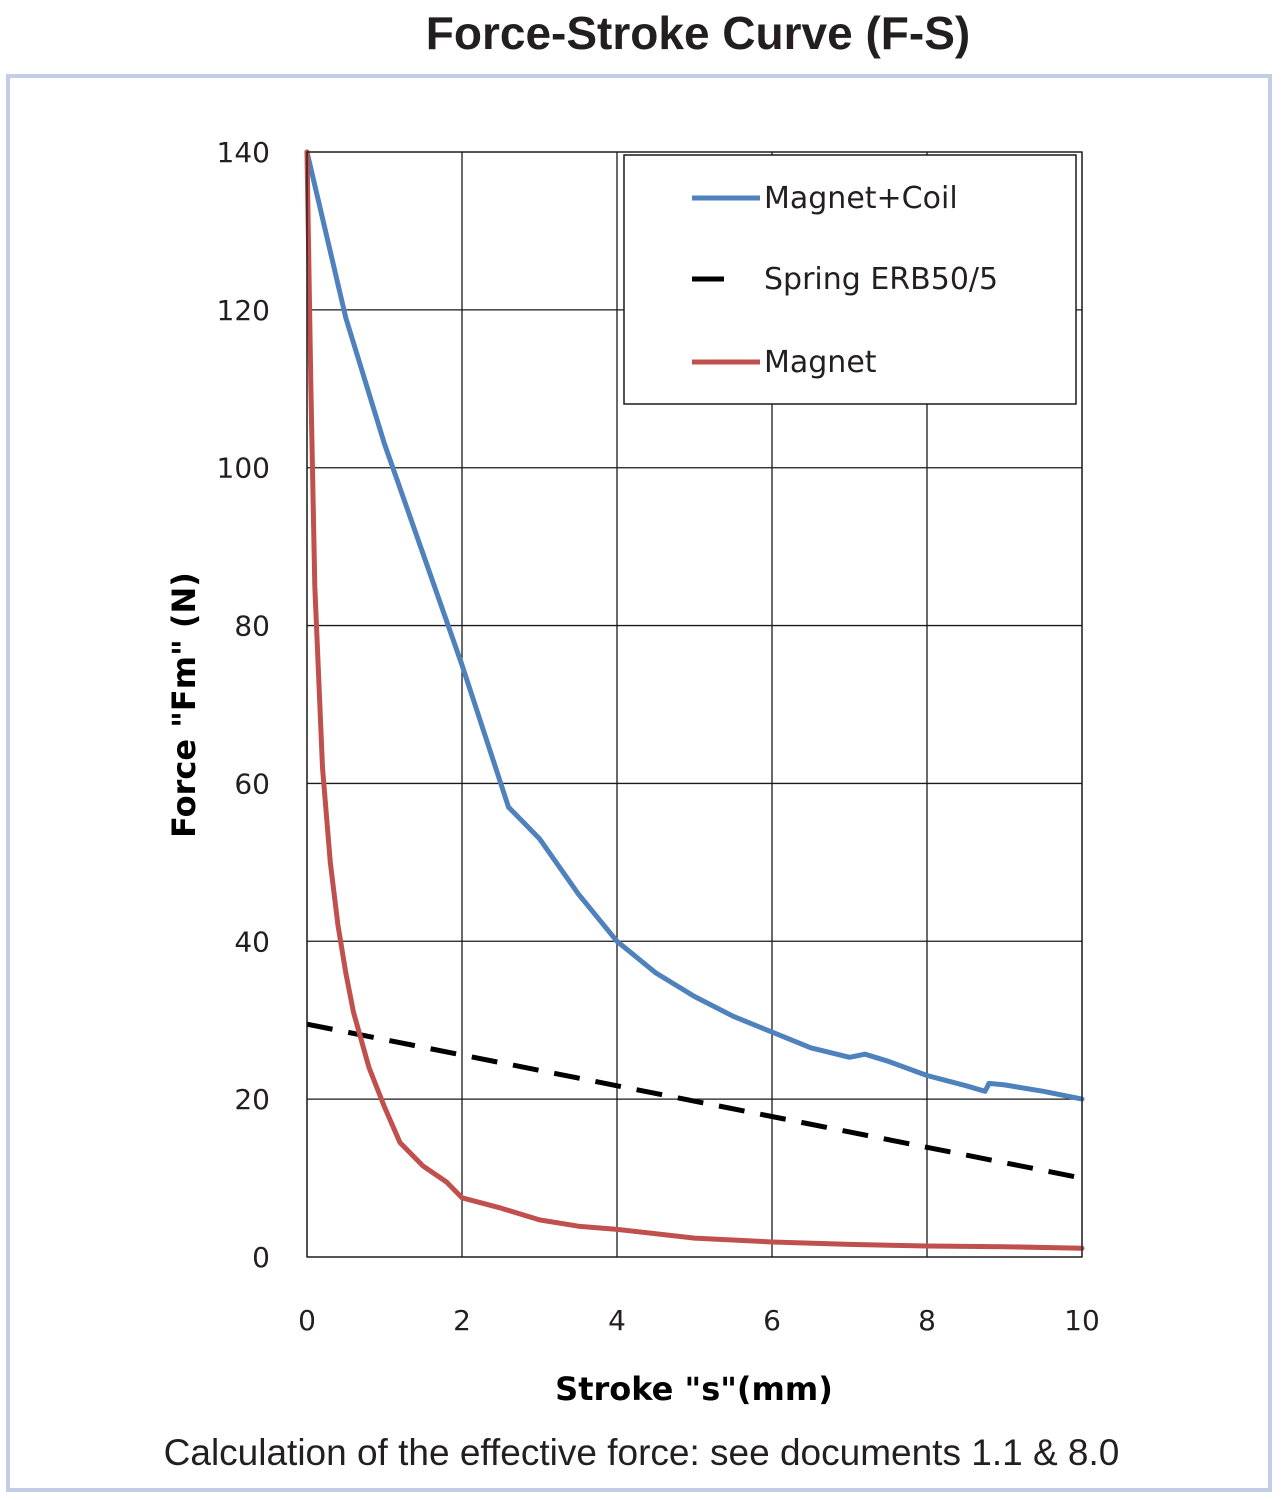  What do you see at coordinates (243, 152) in the screenshot?
I see `y-tick-label: 140` at bounding box center [243, 152].